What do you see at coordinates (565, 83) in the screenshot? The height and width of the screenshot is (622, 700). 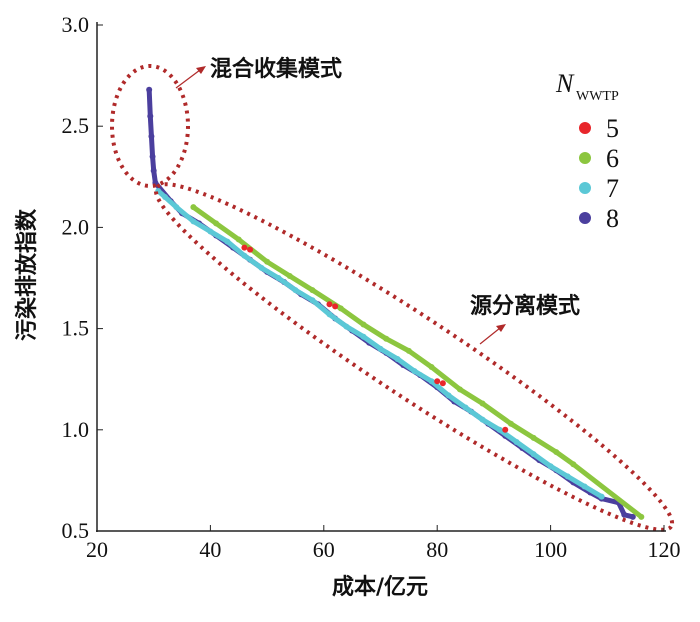 I see `legend-title: N` at bounding box center [565, 83].